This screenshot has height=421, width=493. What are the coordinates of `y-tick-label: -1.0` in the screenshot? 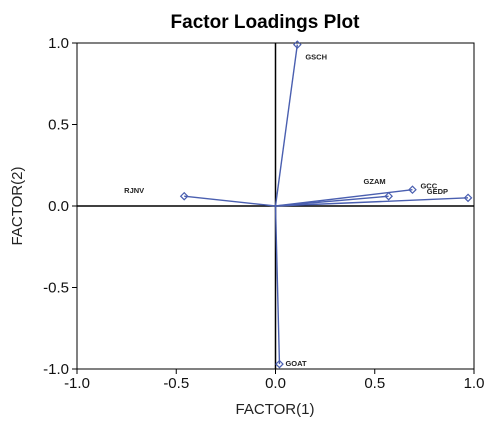 It's located at (56, 369).